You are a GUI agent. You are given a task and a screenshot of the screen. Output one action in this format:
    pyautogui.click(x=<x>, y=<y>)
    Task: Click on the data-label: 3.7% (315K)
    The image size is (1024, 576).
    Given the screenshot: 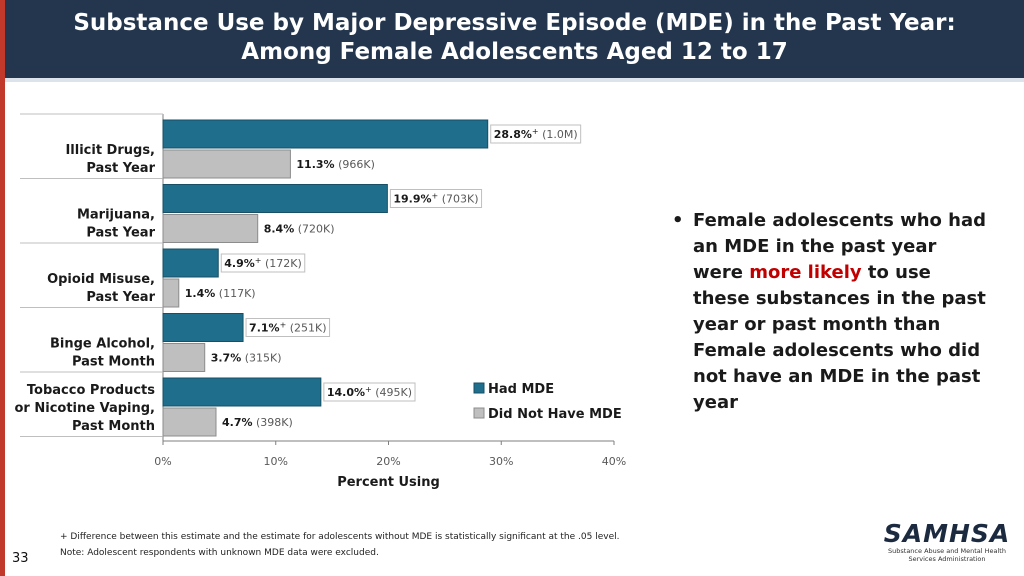 What is the action you would take?
    pyautogui.click(x=246, y=358)
    